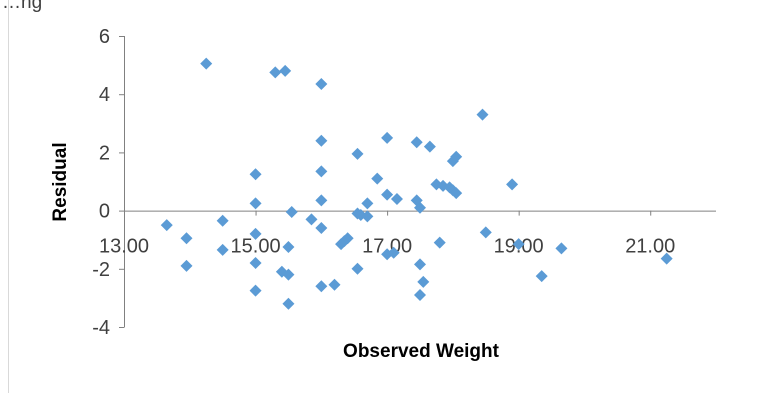 The width and height of the screenshot is (765, 393). I want to click on y-tick-label: 6, so click(104, 37).